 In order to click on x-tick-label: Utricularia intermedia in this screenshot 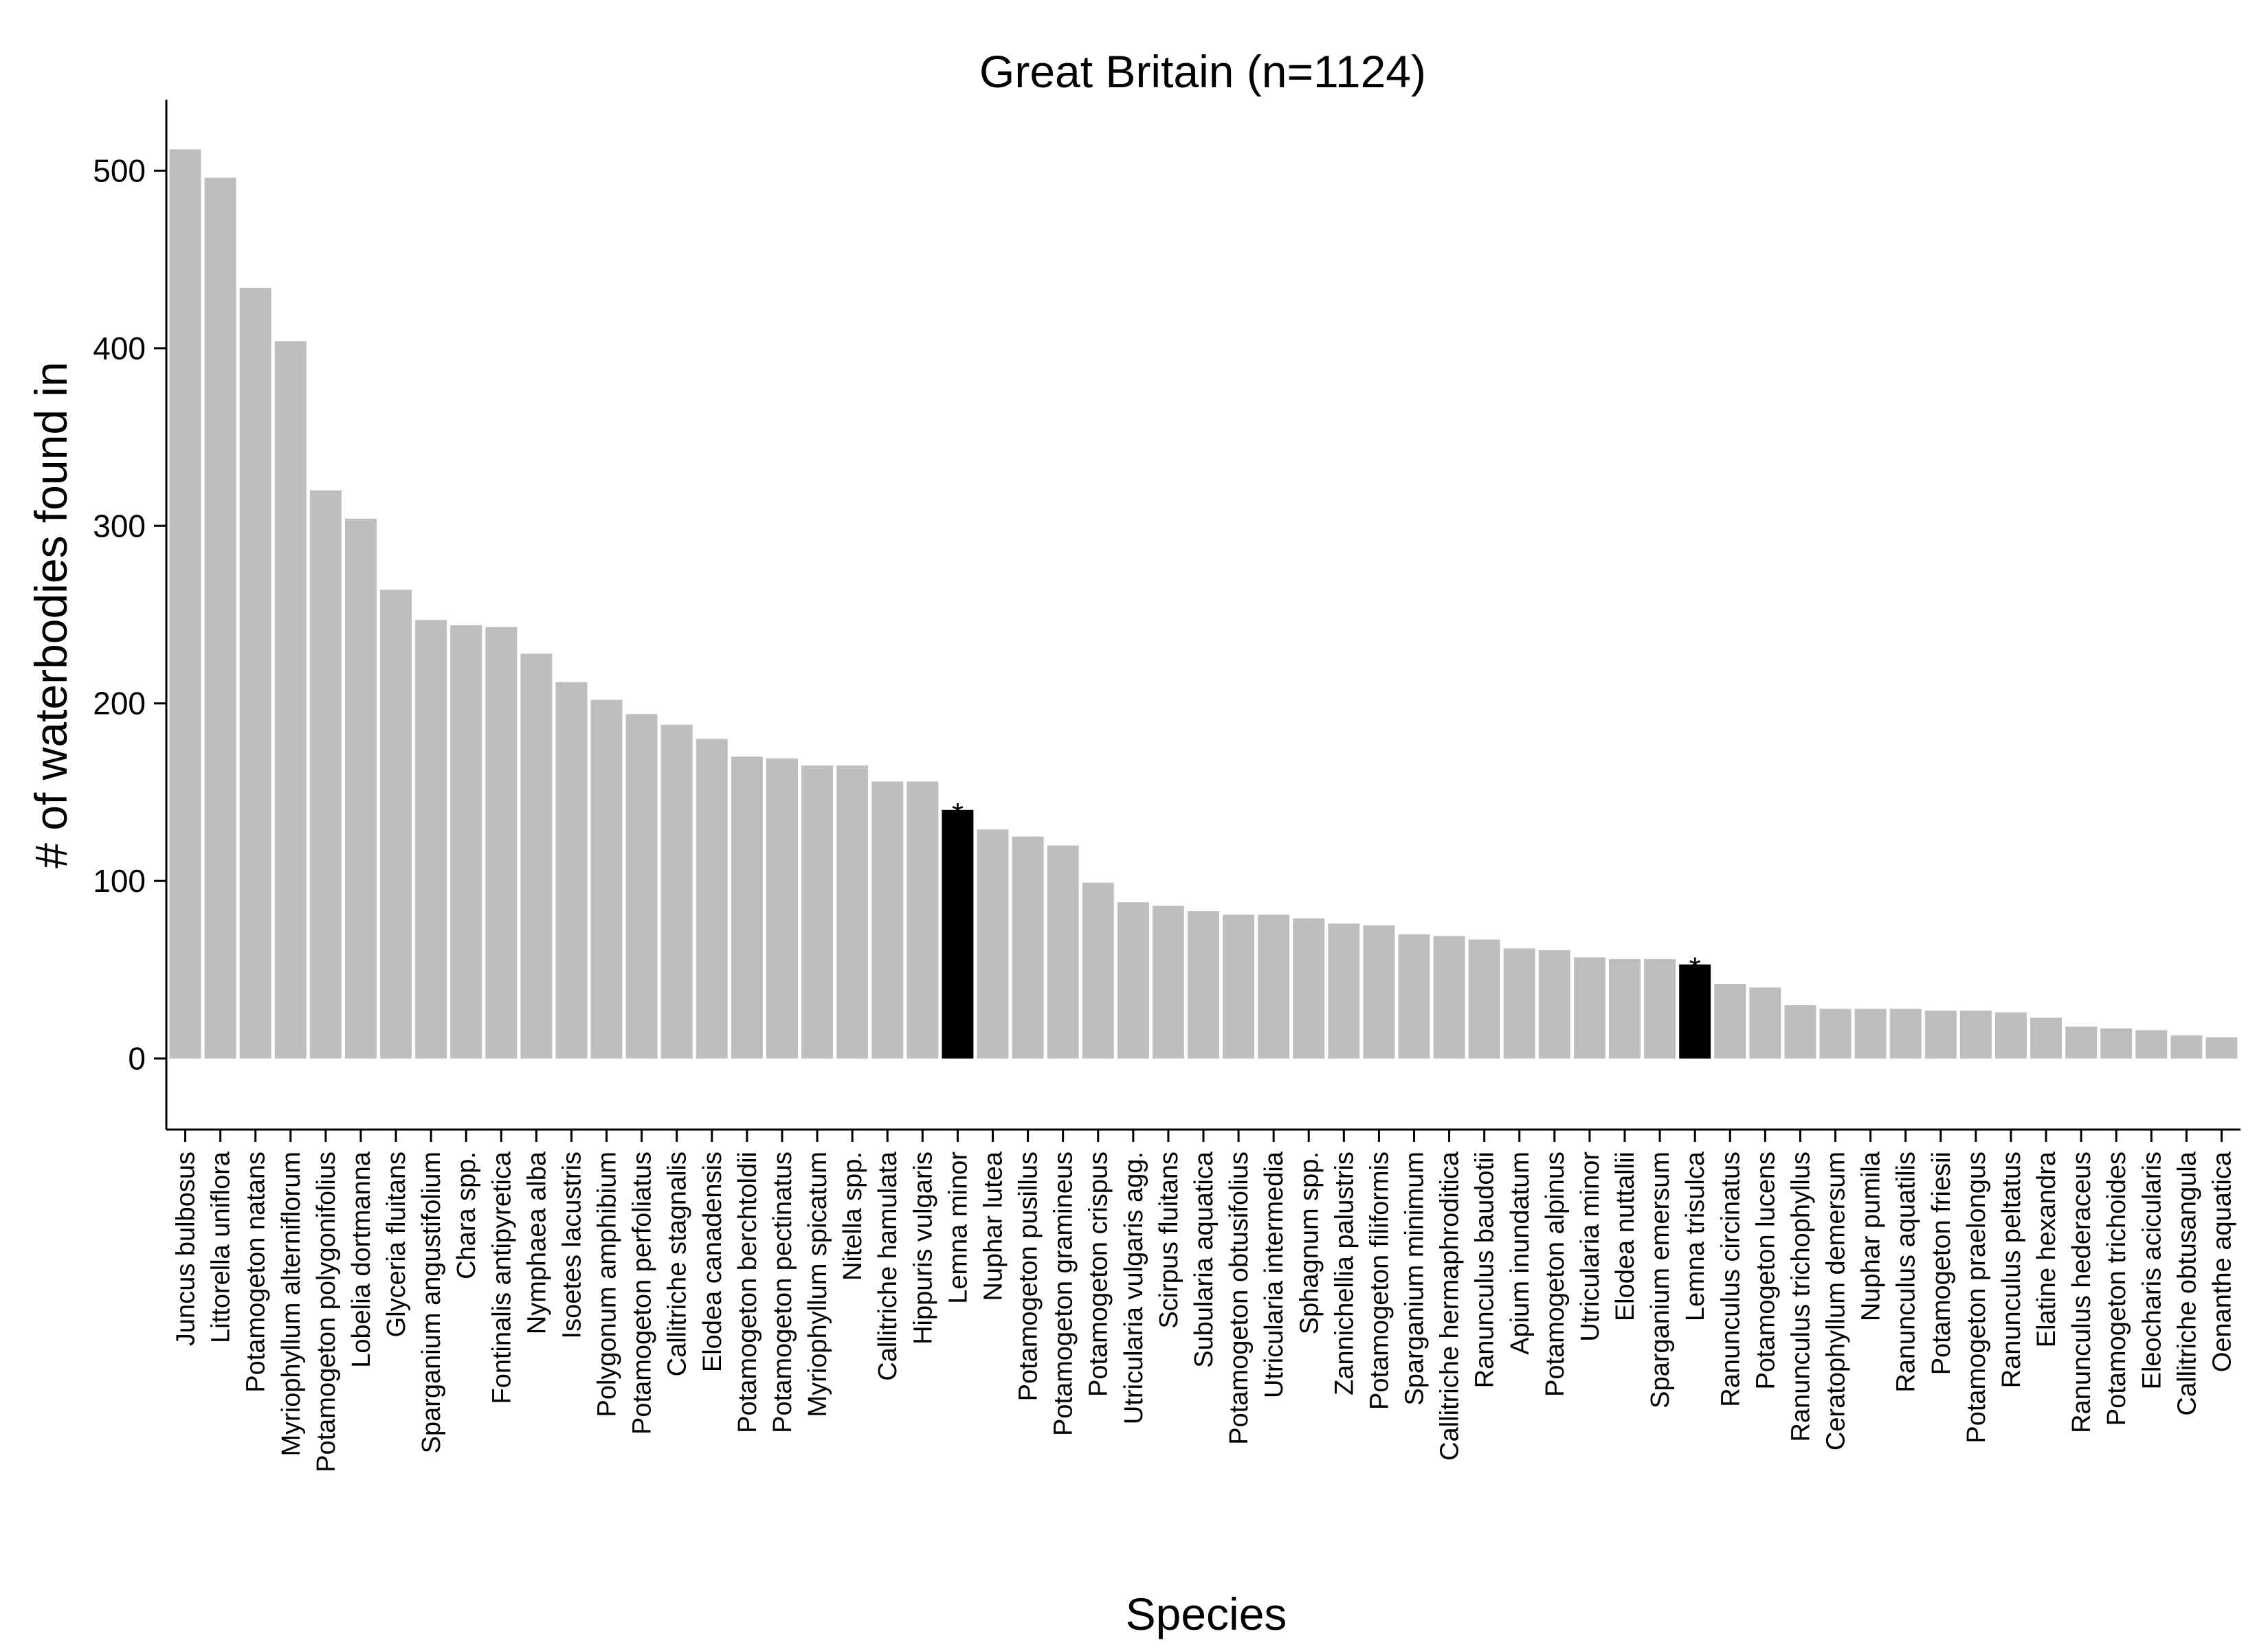, I will do `click(1274, 1274)`.